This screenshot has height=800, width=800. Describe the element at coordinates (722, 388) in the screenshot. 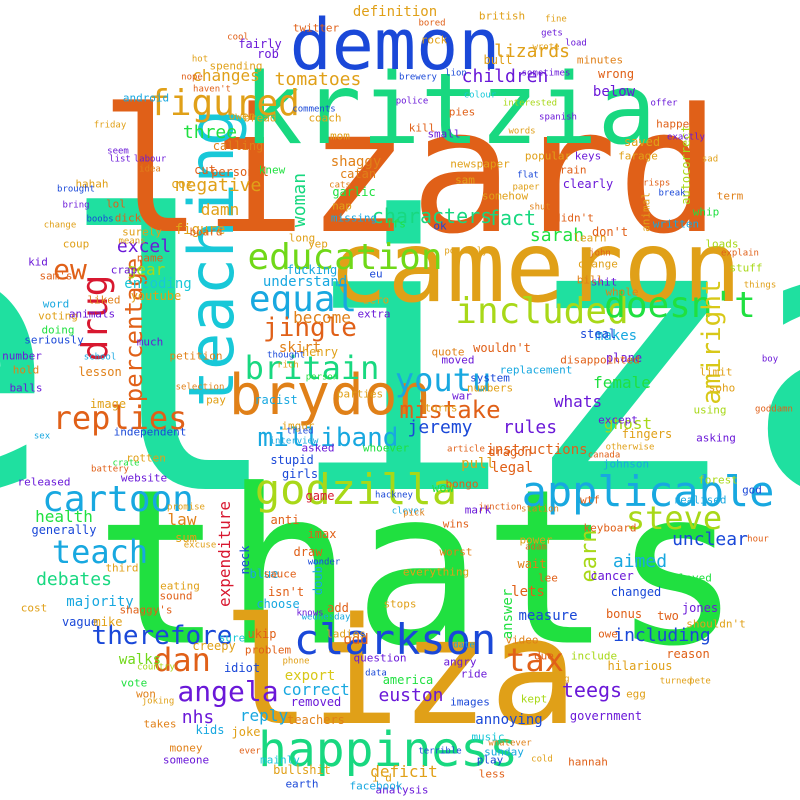

I see `word-soho: soho` at that location.